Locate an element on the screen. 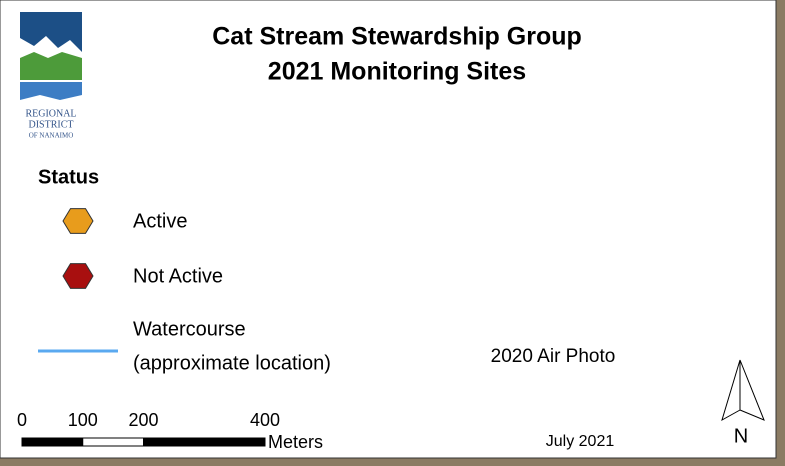 The height and width of the screenshot is (466, 785). logo-water is located at coordinates (51, 91).